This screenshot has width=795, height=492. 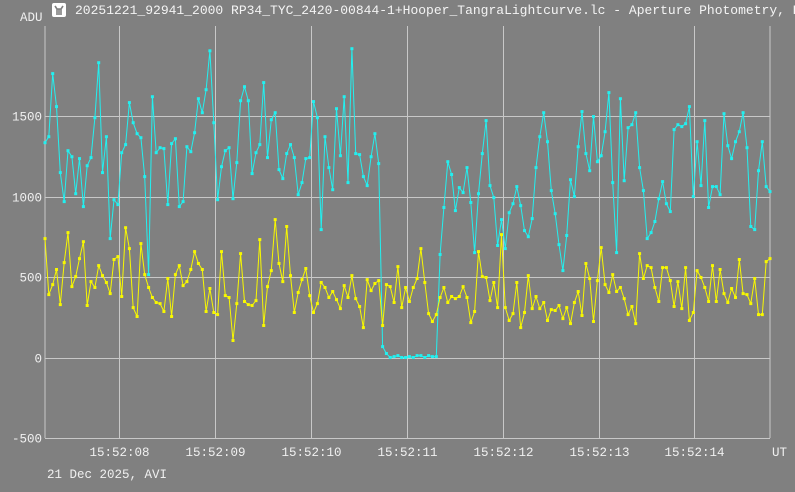 What do you see at coordinates (31, 18) in the screenshot?
I see `y-axis-label: ADU` at bounding box center [31, 18].